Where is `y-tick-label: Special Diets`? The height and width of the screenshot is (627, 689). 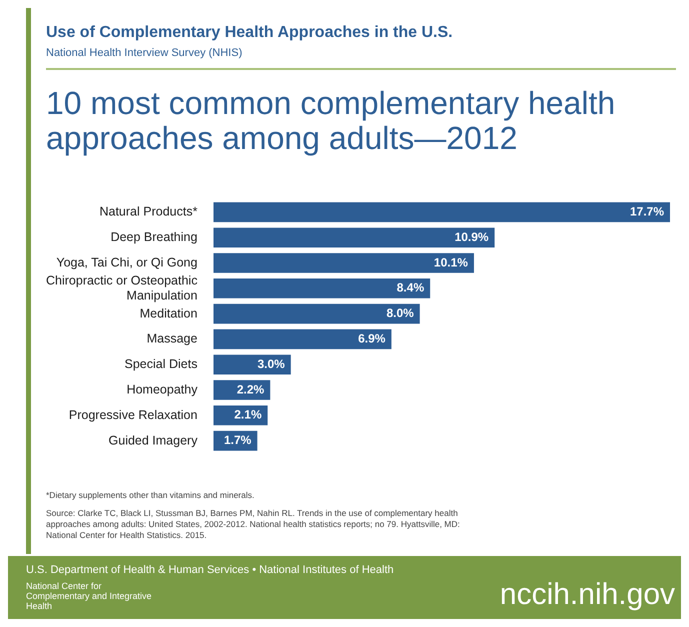
y-tick-label: Special Diets is located at coordinates (161, 364).